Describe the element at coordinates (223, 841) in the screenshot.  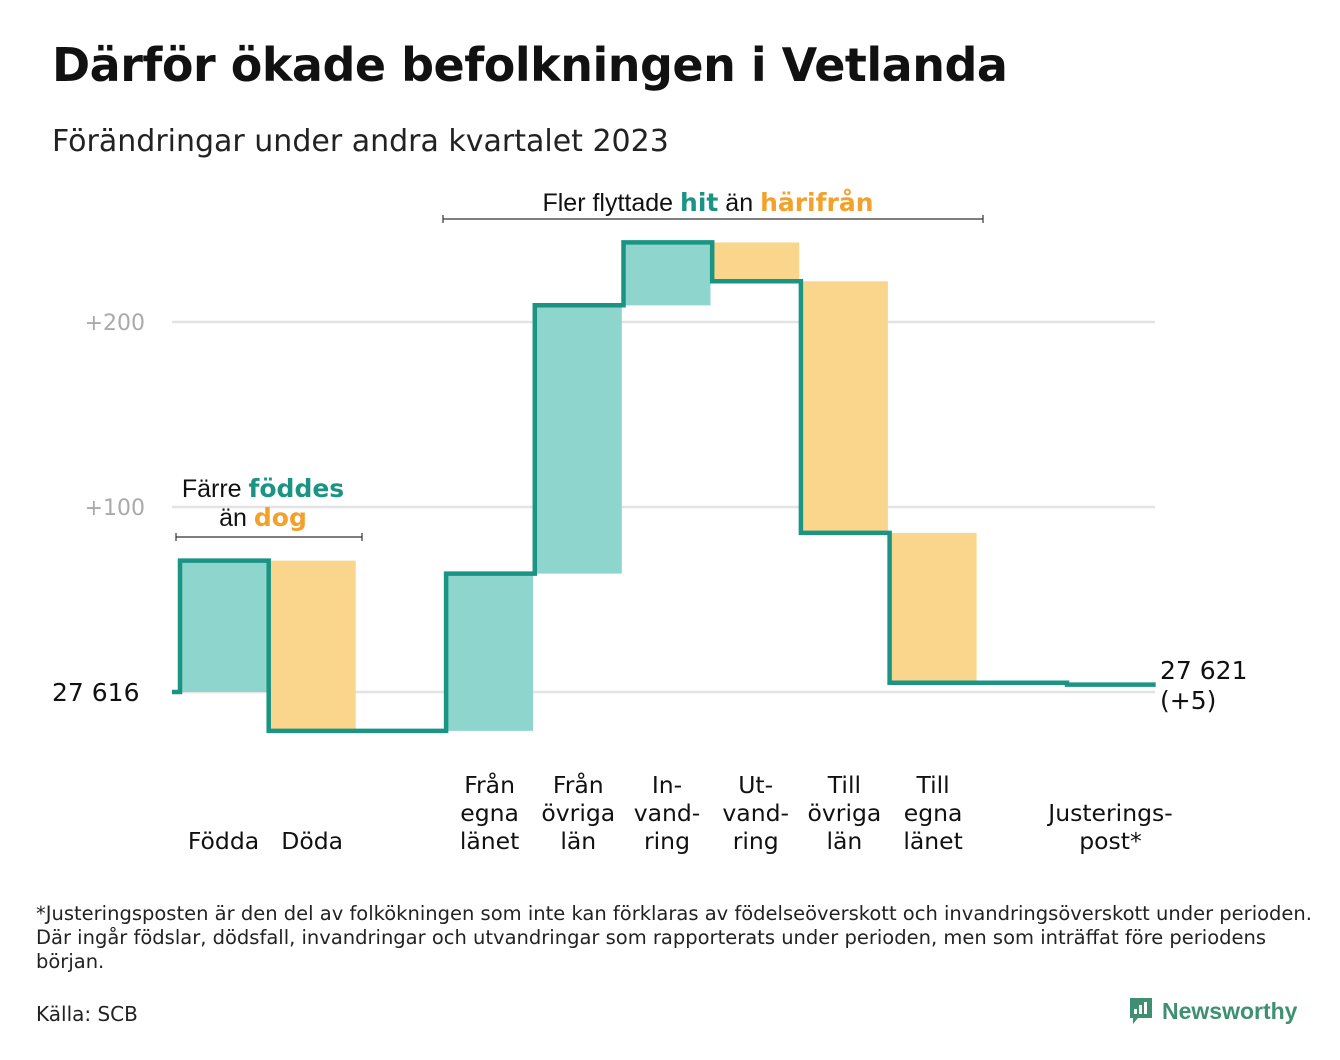
I see `category-label: Födda` at that location.